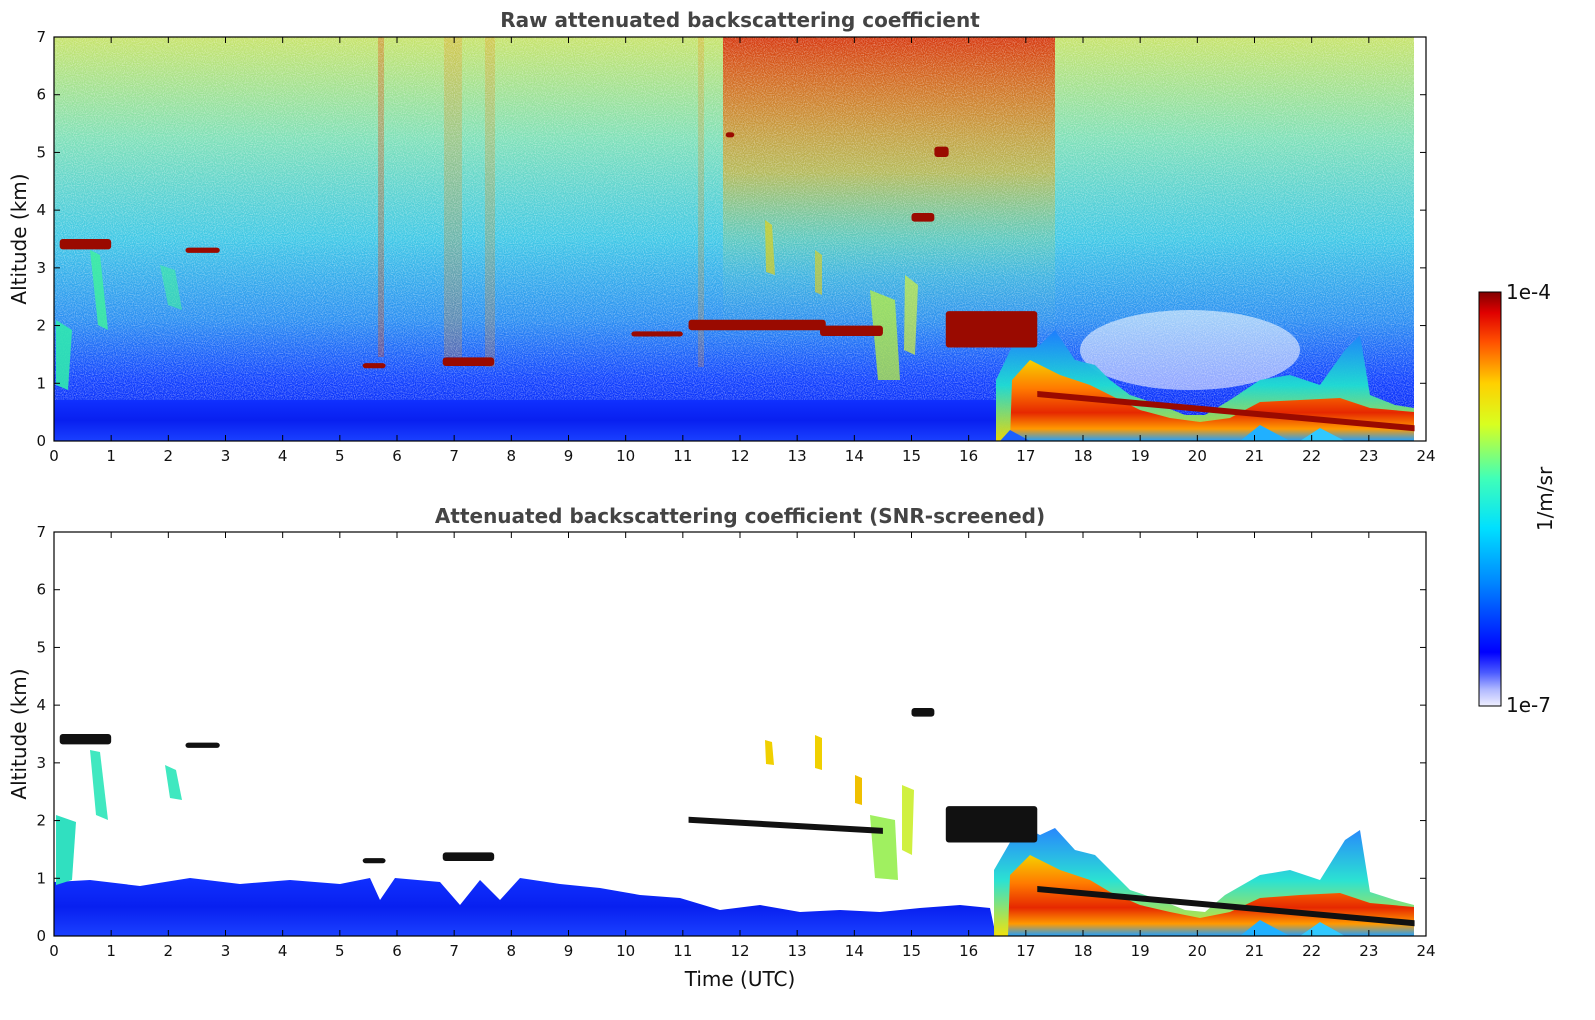 Image resolution: width=1595 pixels, height=1020 pixels. I want to click on colorbar-min-label: 1e-7, so click(1528, 705).